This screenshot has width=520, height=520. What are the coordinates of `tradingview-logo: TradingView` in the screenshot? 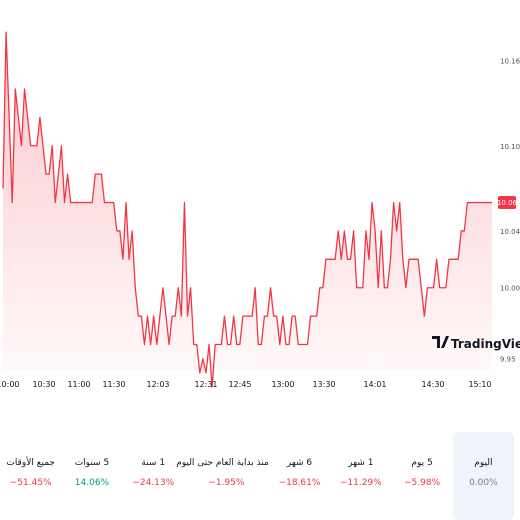 It's located at (476, 343).